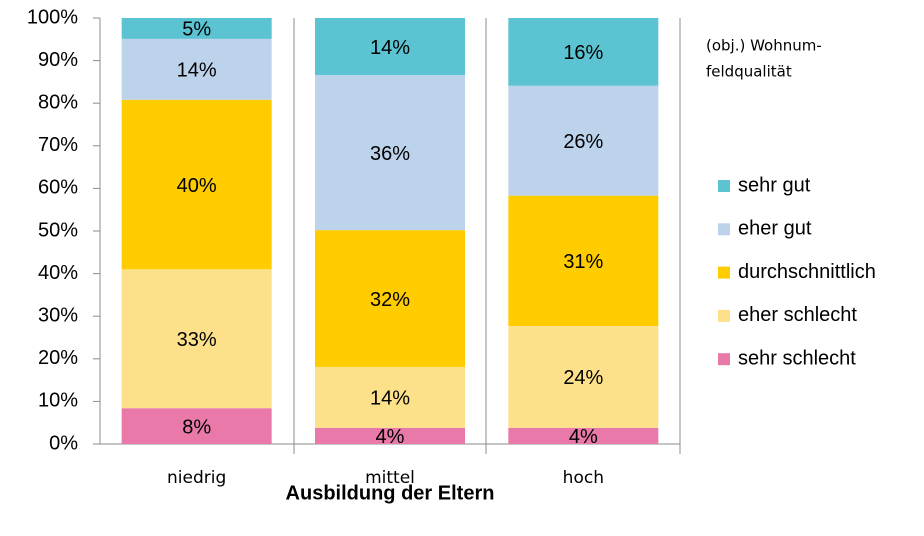 The width and height of the screenshot is (924, 536). I want to click on y-tick-label: 70%, so click(58, 145).